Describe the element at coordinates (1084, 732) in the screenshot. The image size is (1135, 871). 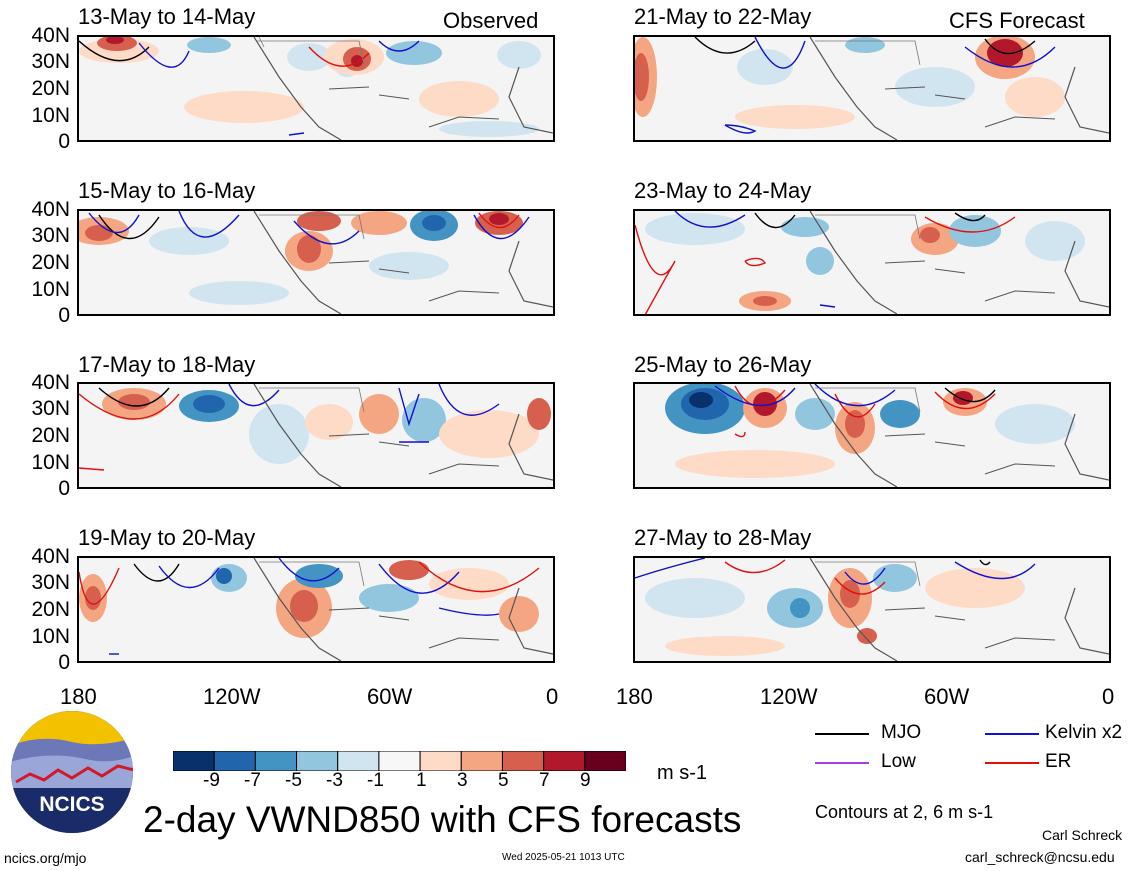
I see `legend-label-kelvin: Kelvin x2` at that location.